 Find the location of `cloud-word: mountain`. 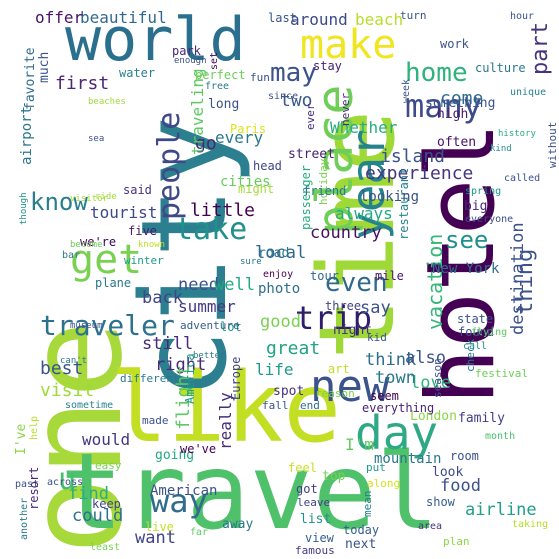

cloud-word: mountain is located at coordinates (408, 459).